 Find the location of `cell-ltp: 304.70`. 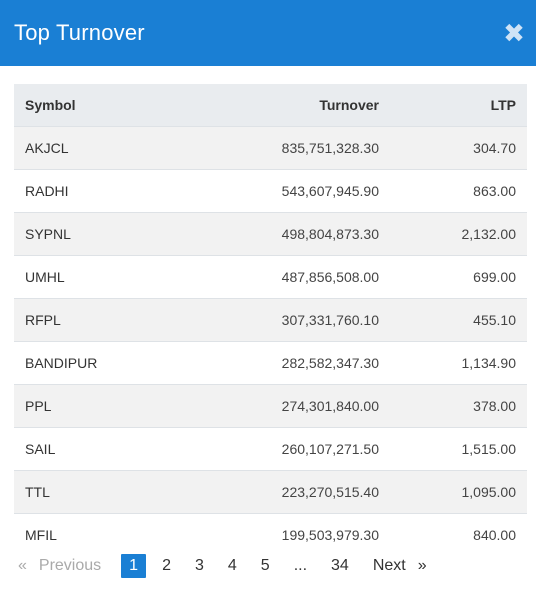

cell-ltp: 304.70 is located at coordinates (494, 147).